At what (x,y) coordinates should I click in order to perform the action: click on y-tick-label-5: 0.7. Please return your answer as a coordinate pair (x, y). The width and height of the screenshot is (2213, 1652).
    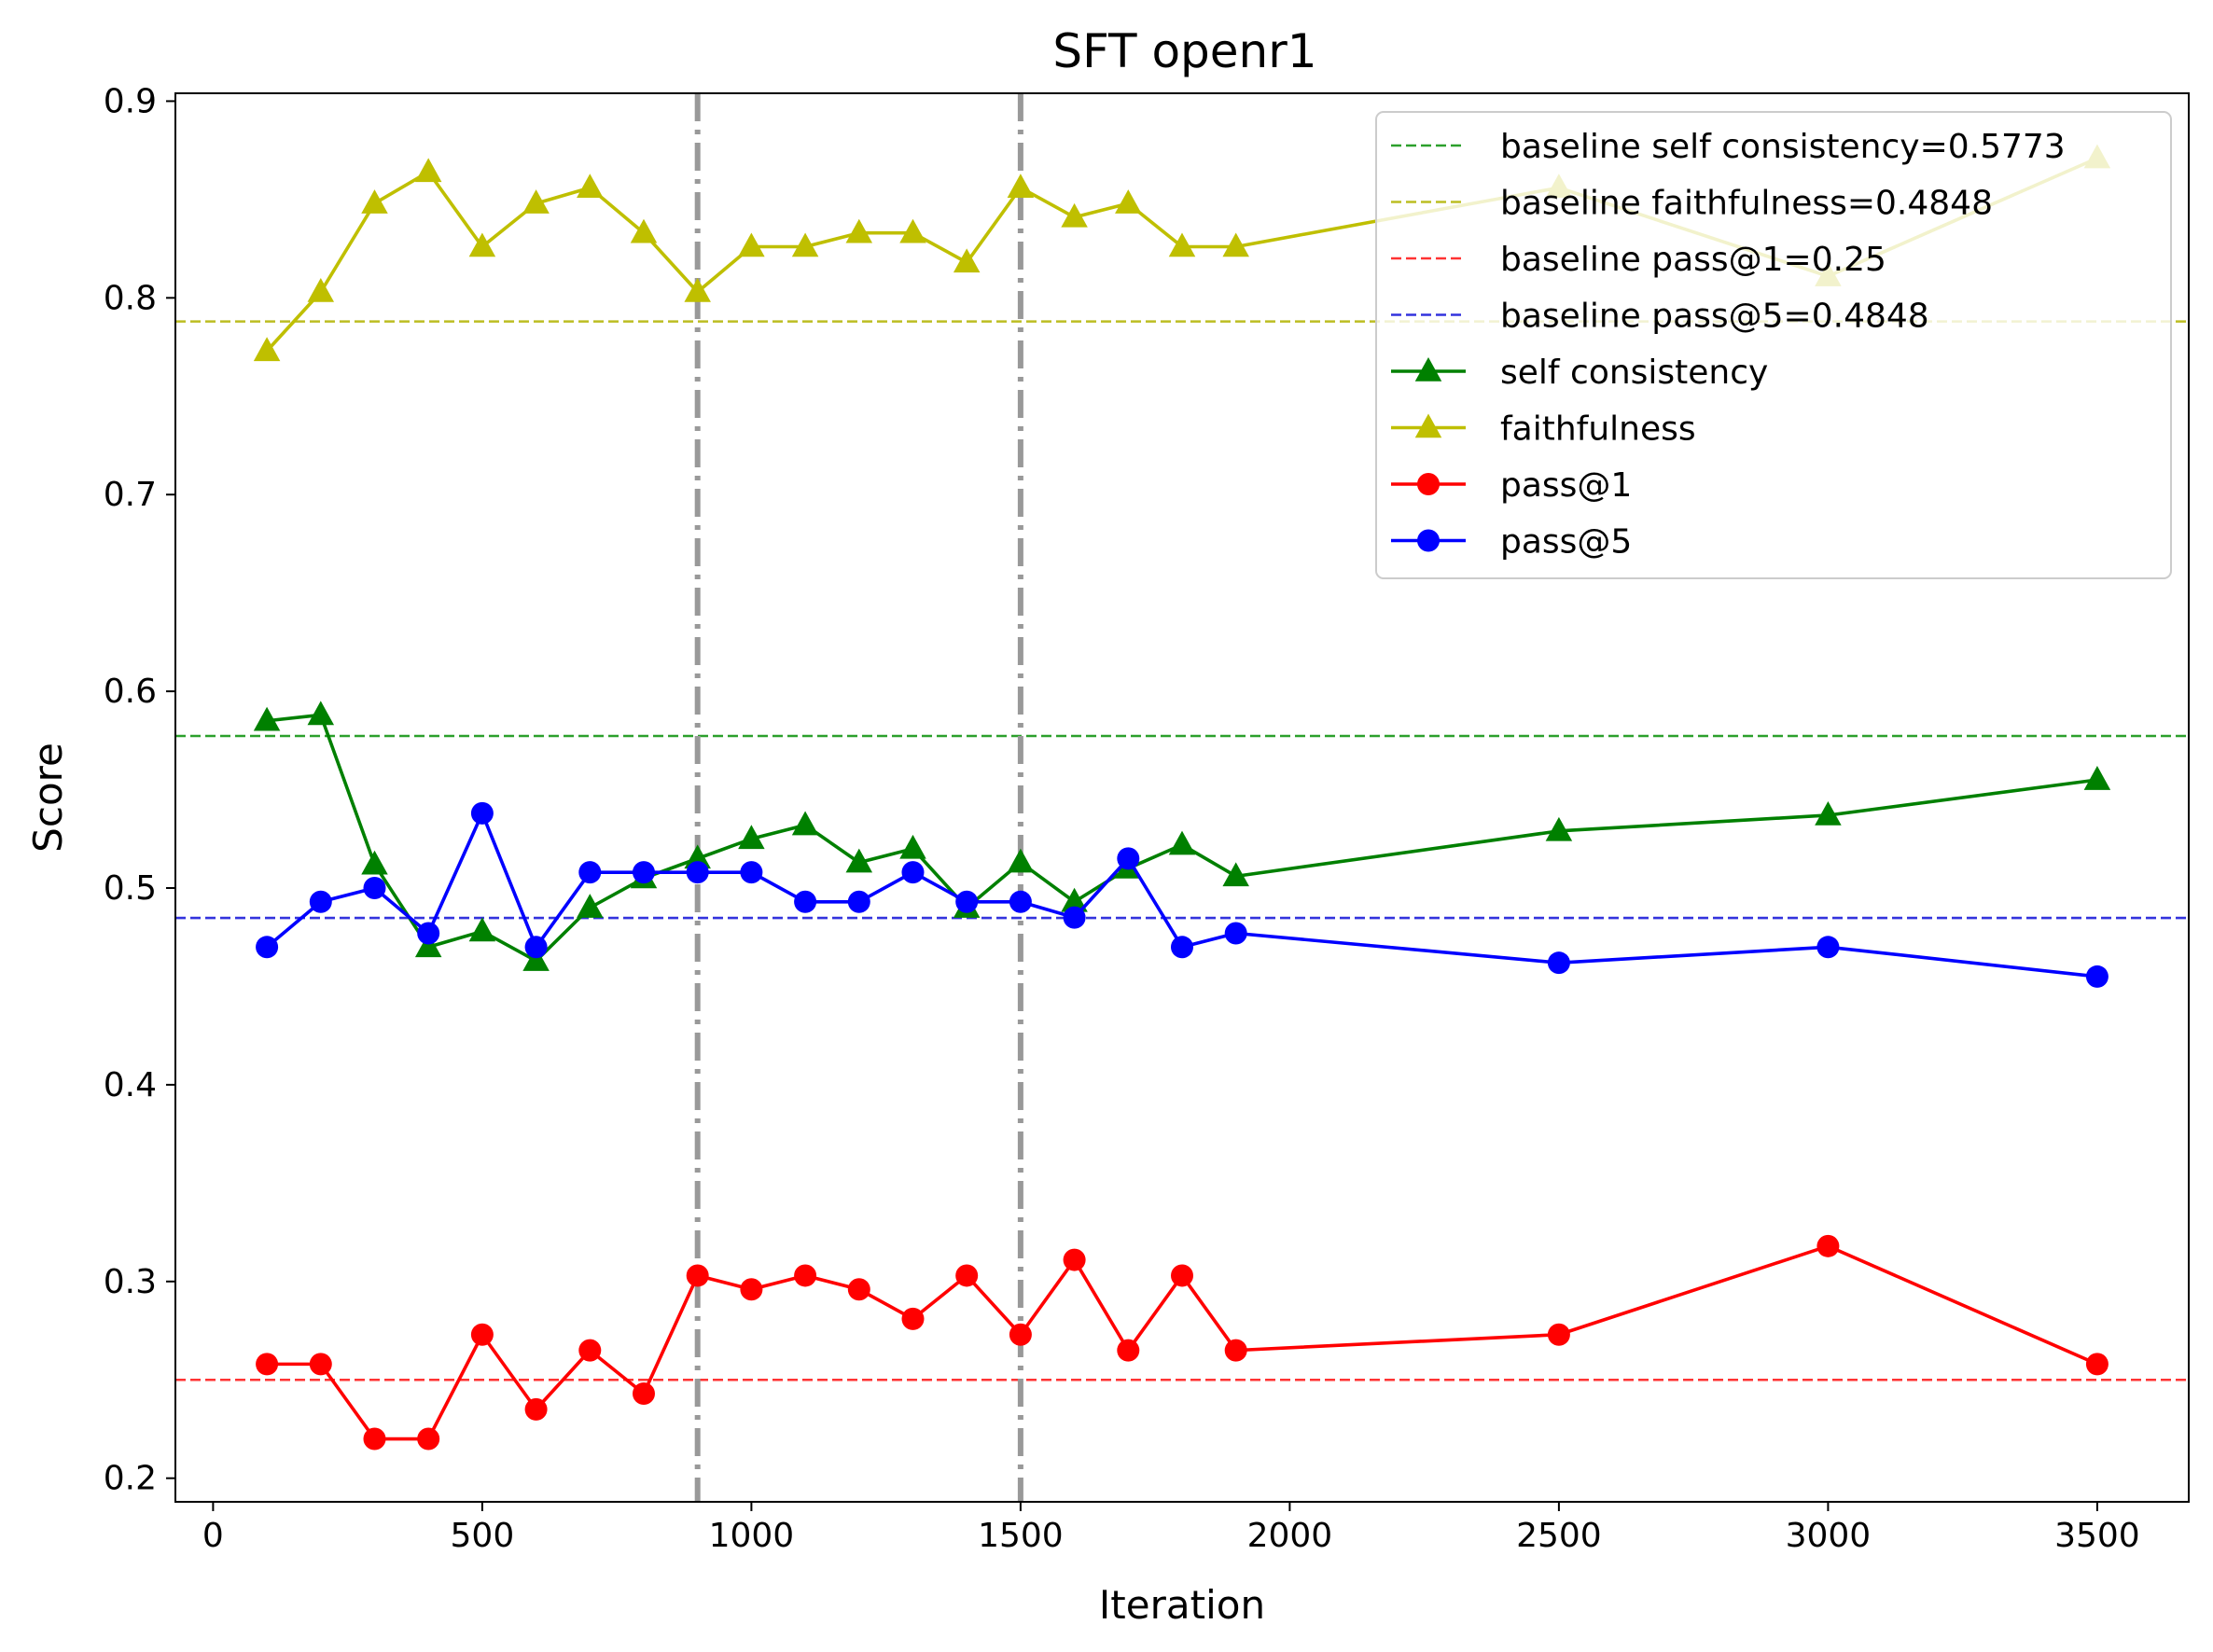
    Looking at the image, I should click on (130, 495).